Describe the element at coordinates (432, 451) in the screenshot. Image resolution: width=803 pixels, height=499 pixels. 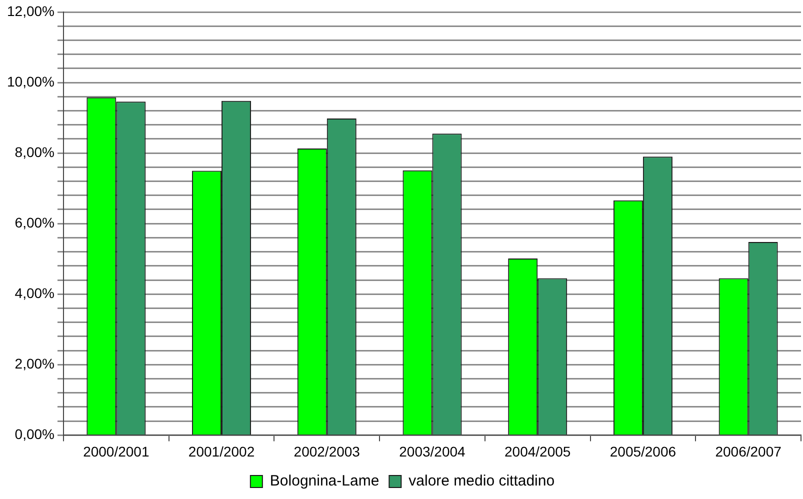
I see `x-tick-label: 2003/2004` at that location.